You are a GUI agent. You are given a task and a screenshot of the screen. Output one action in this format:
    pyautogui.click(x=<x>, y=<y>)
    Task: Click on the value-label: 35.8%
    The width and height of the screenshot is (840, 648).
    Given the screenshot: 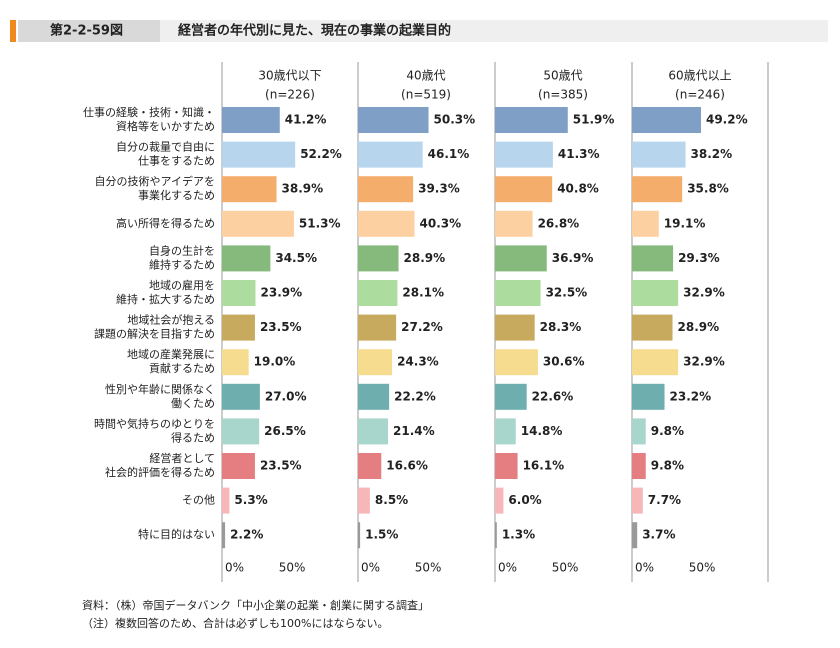 What is the action you would take?
    pyautogui.click(x=708, y=189)
    